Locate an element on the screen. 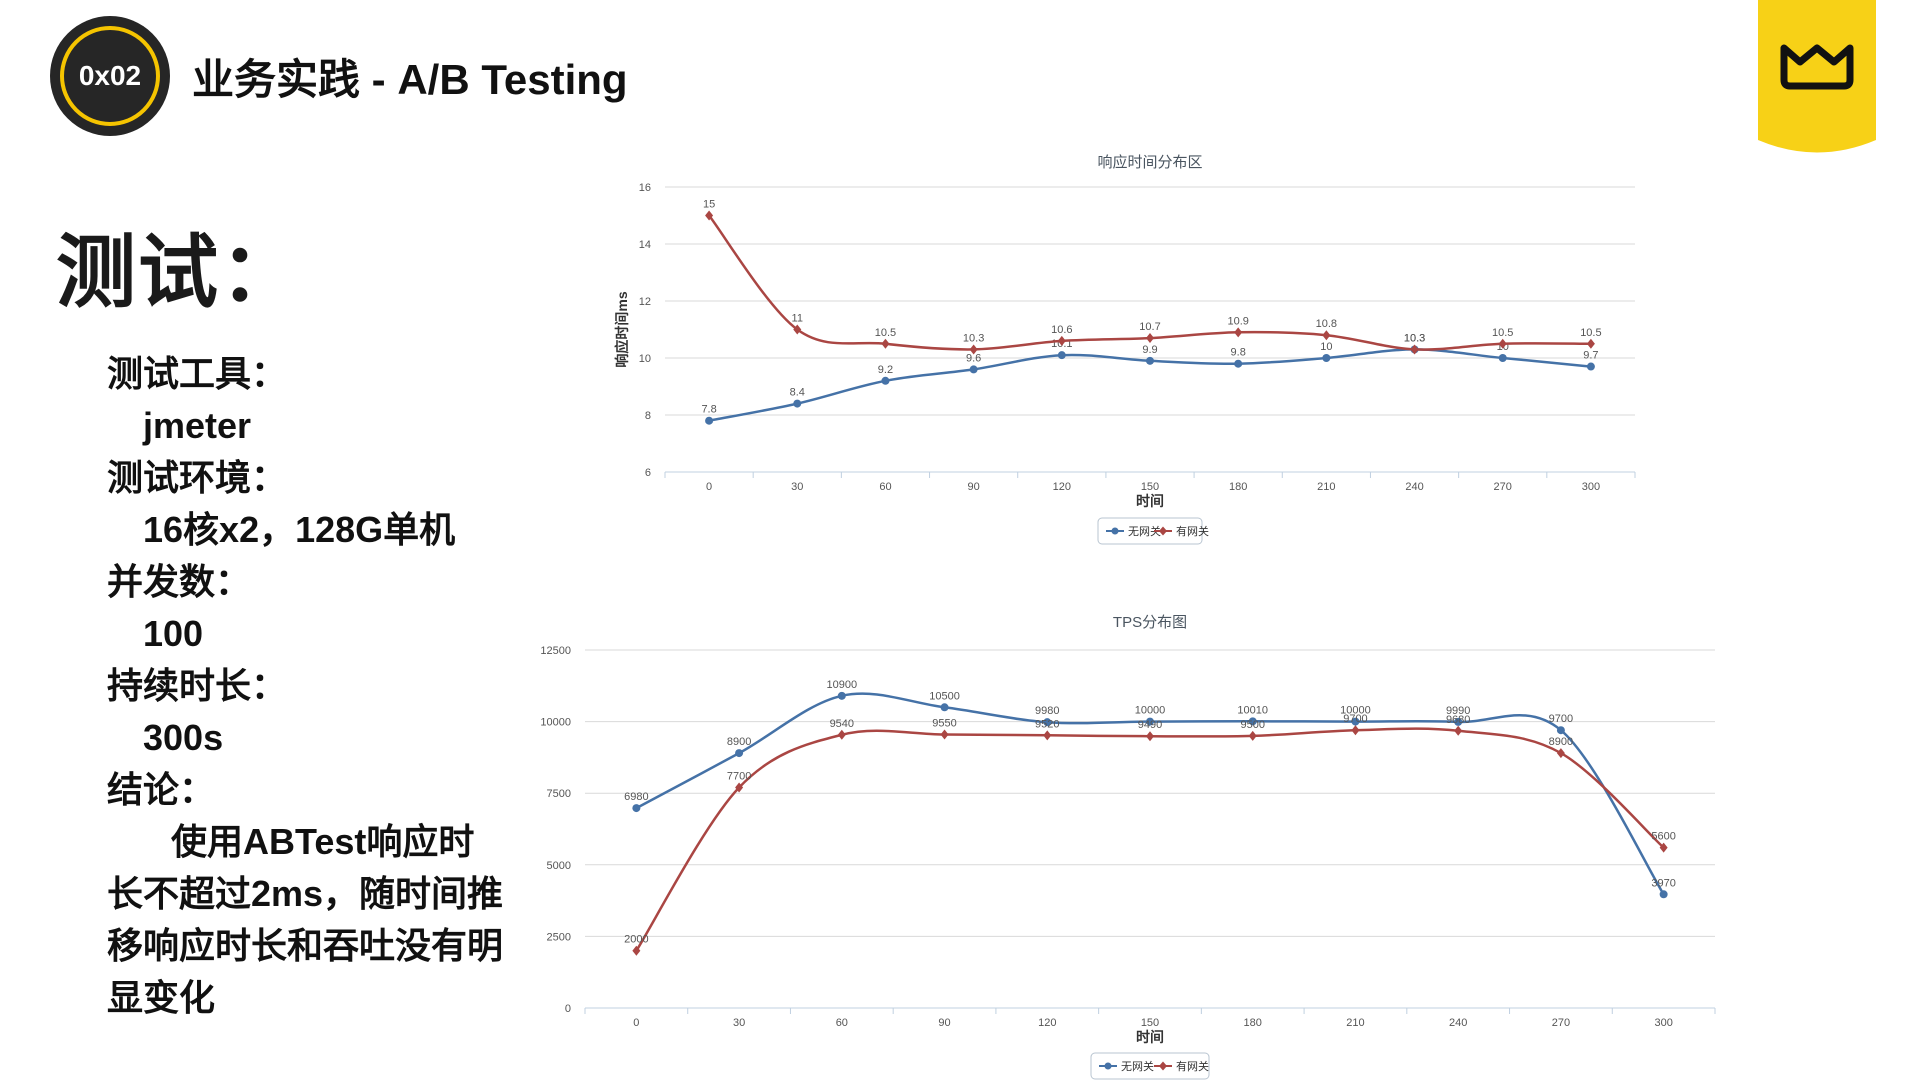 This screenshot has width=1920, height=1080. concurrency-label: 并发数： is located at coordinates (179, 581).